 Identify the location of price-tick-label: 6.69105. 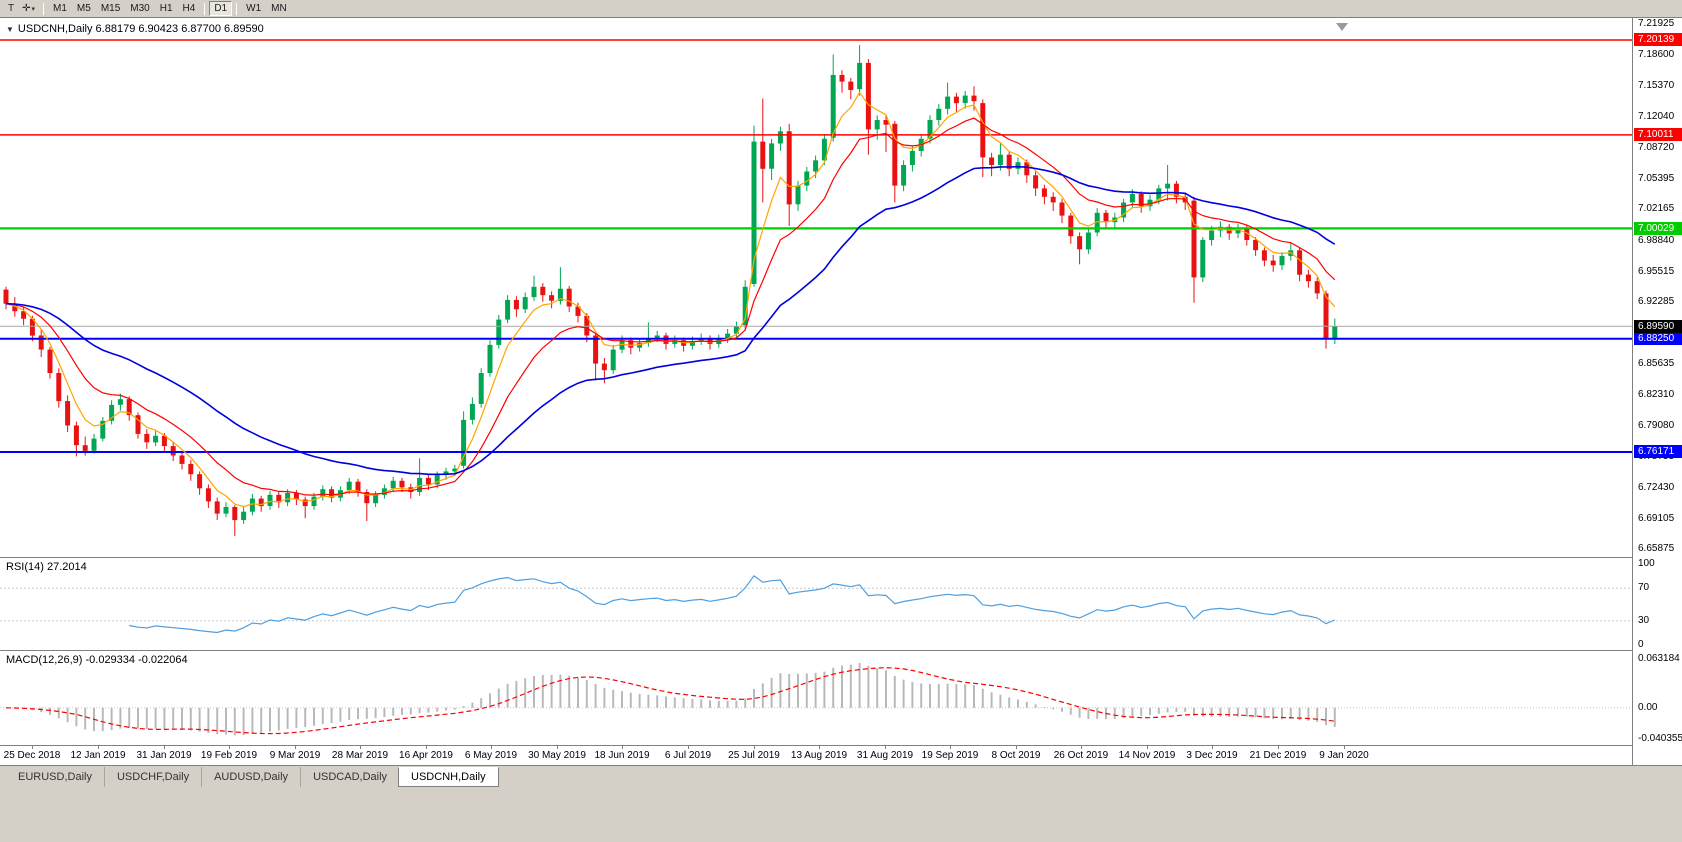
(1656, 518).